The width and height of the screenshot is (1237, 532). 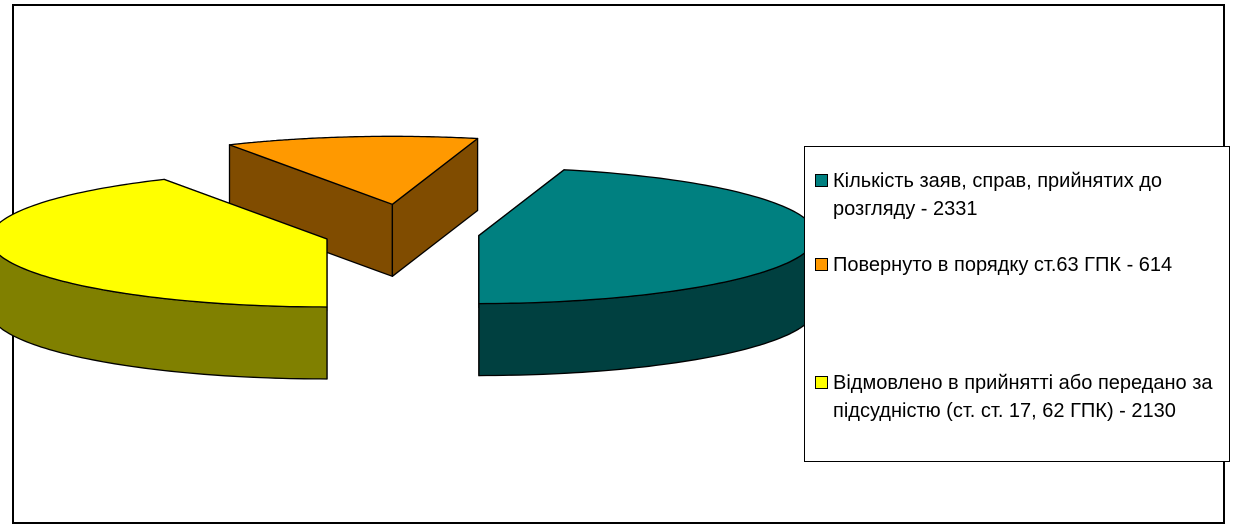 What do you see at coordinates (1003, 265) in the screenshot?
I see `legend-label-returned: Повернуто в порядку ст.63 ГПК - 614` at bounding box center [1003, 265].